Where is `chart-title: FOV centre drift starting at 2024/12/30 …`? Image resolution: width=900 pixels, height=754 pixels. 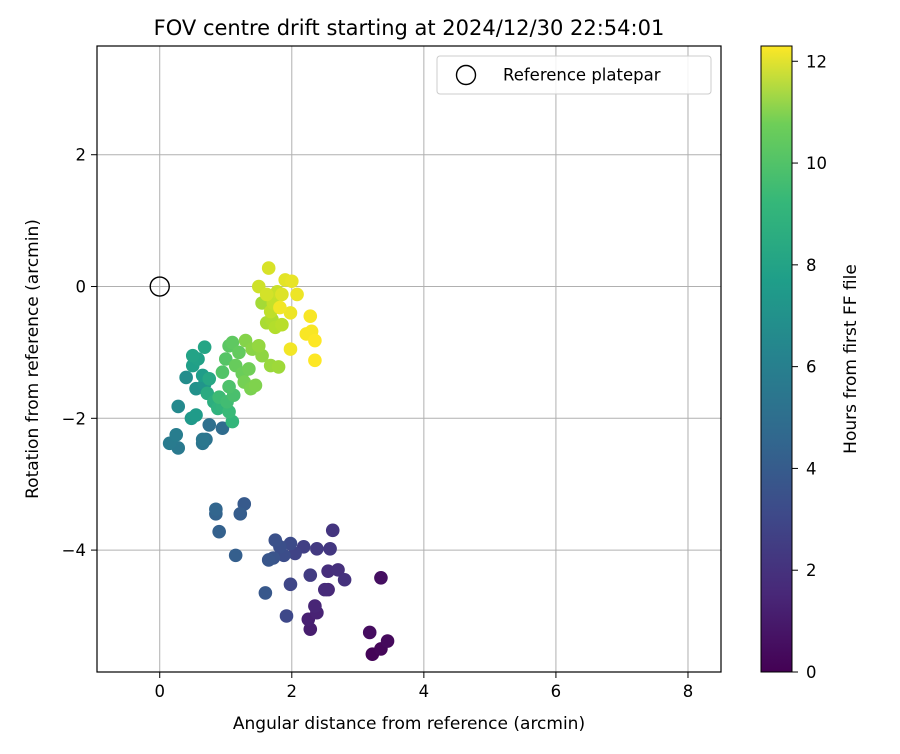 chart-title: FOV centre drift starting at 2024/12/30 … is located at coordinates (409, 28).